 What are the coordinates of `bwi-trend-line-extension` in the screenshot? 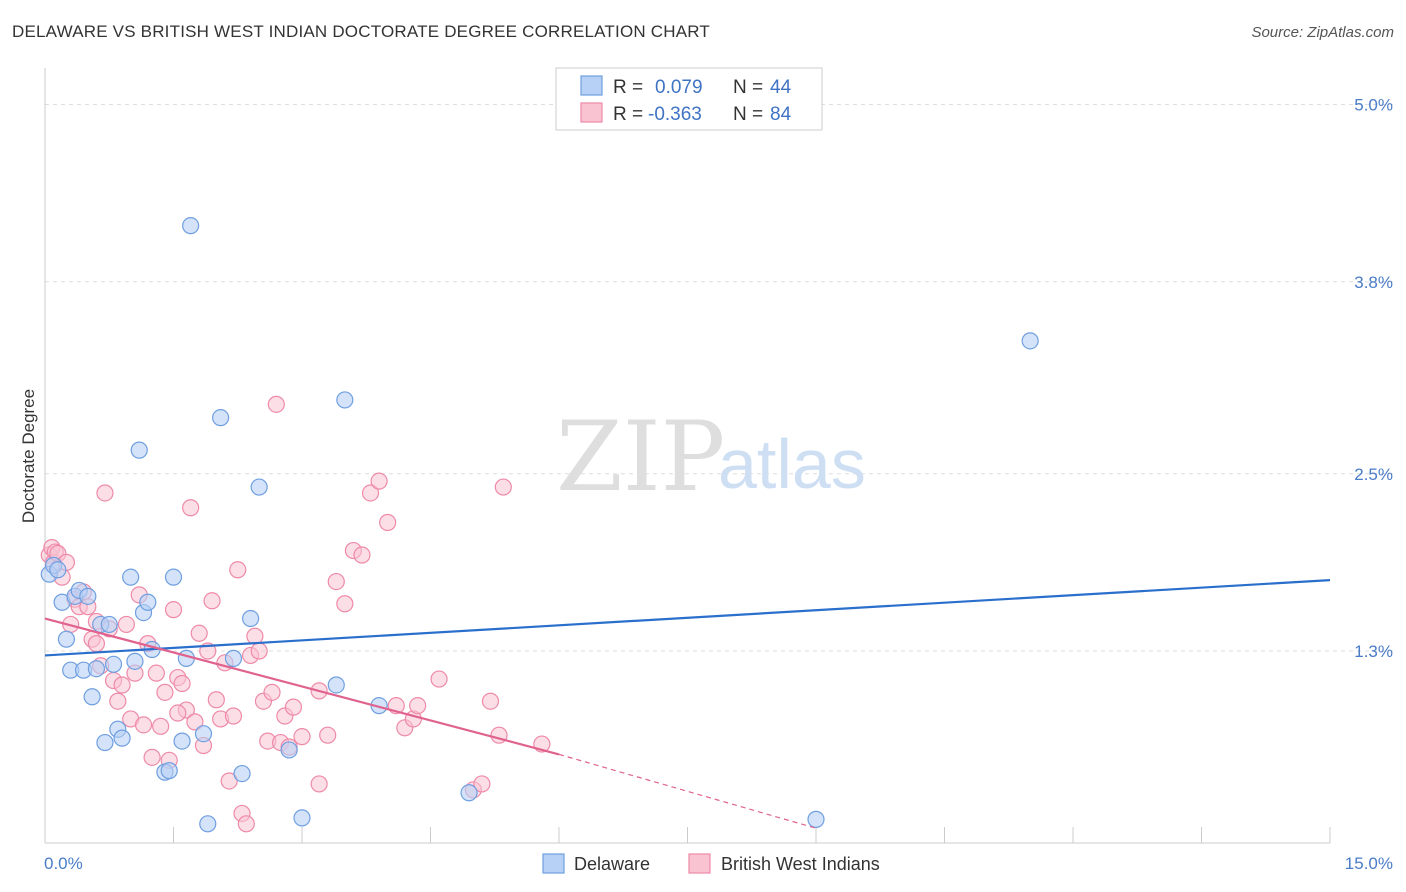 It's located at (687, 791).